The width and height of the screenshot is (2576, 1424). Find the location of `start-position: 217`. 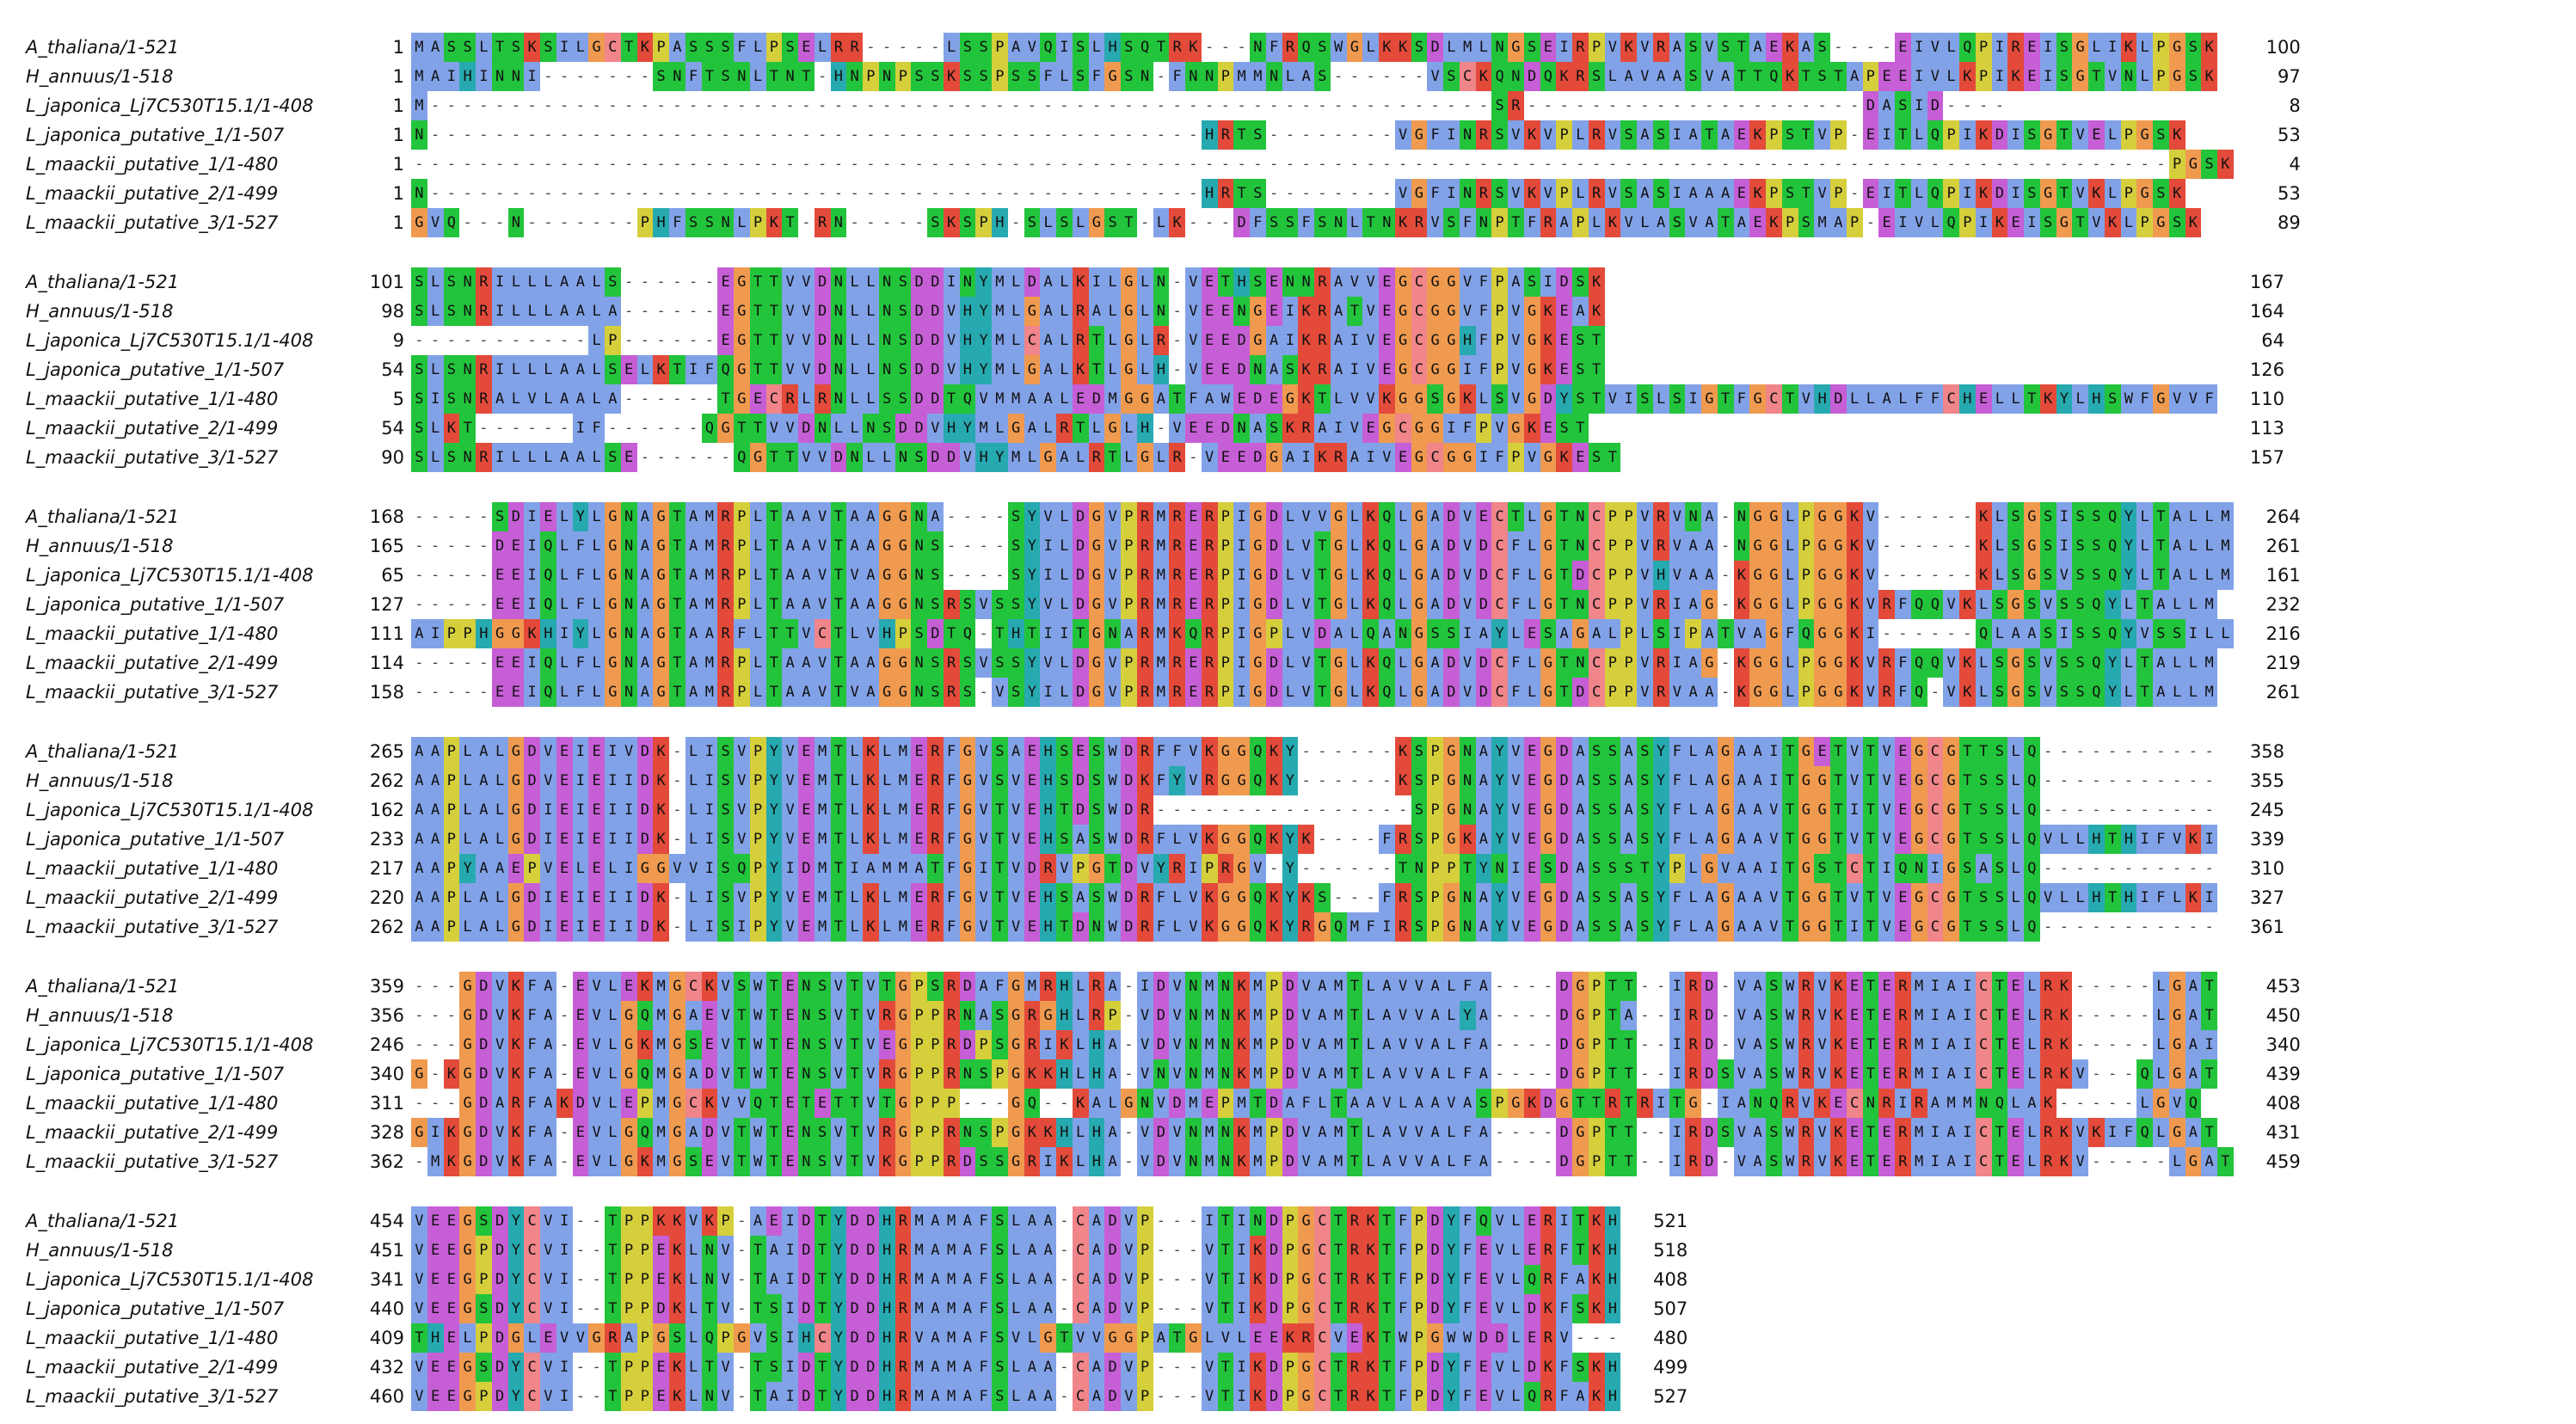

start-position: 217 is located at coordinates (386, 869).